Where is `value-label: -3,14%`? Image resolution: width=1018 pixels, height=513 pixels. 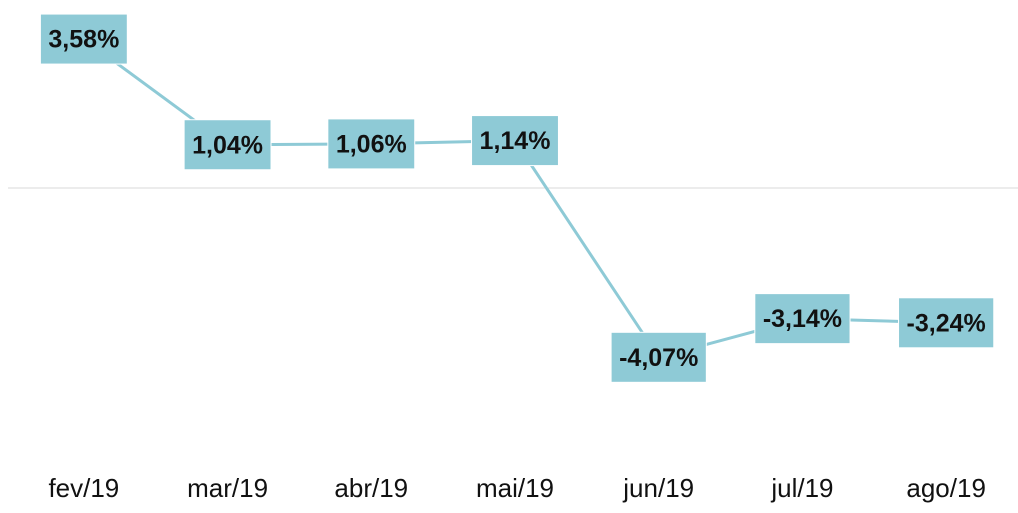 value-label: -3,14% is located at coordinates (802, 319).